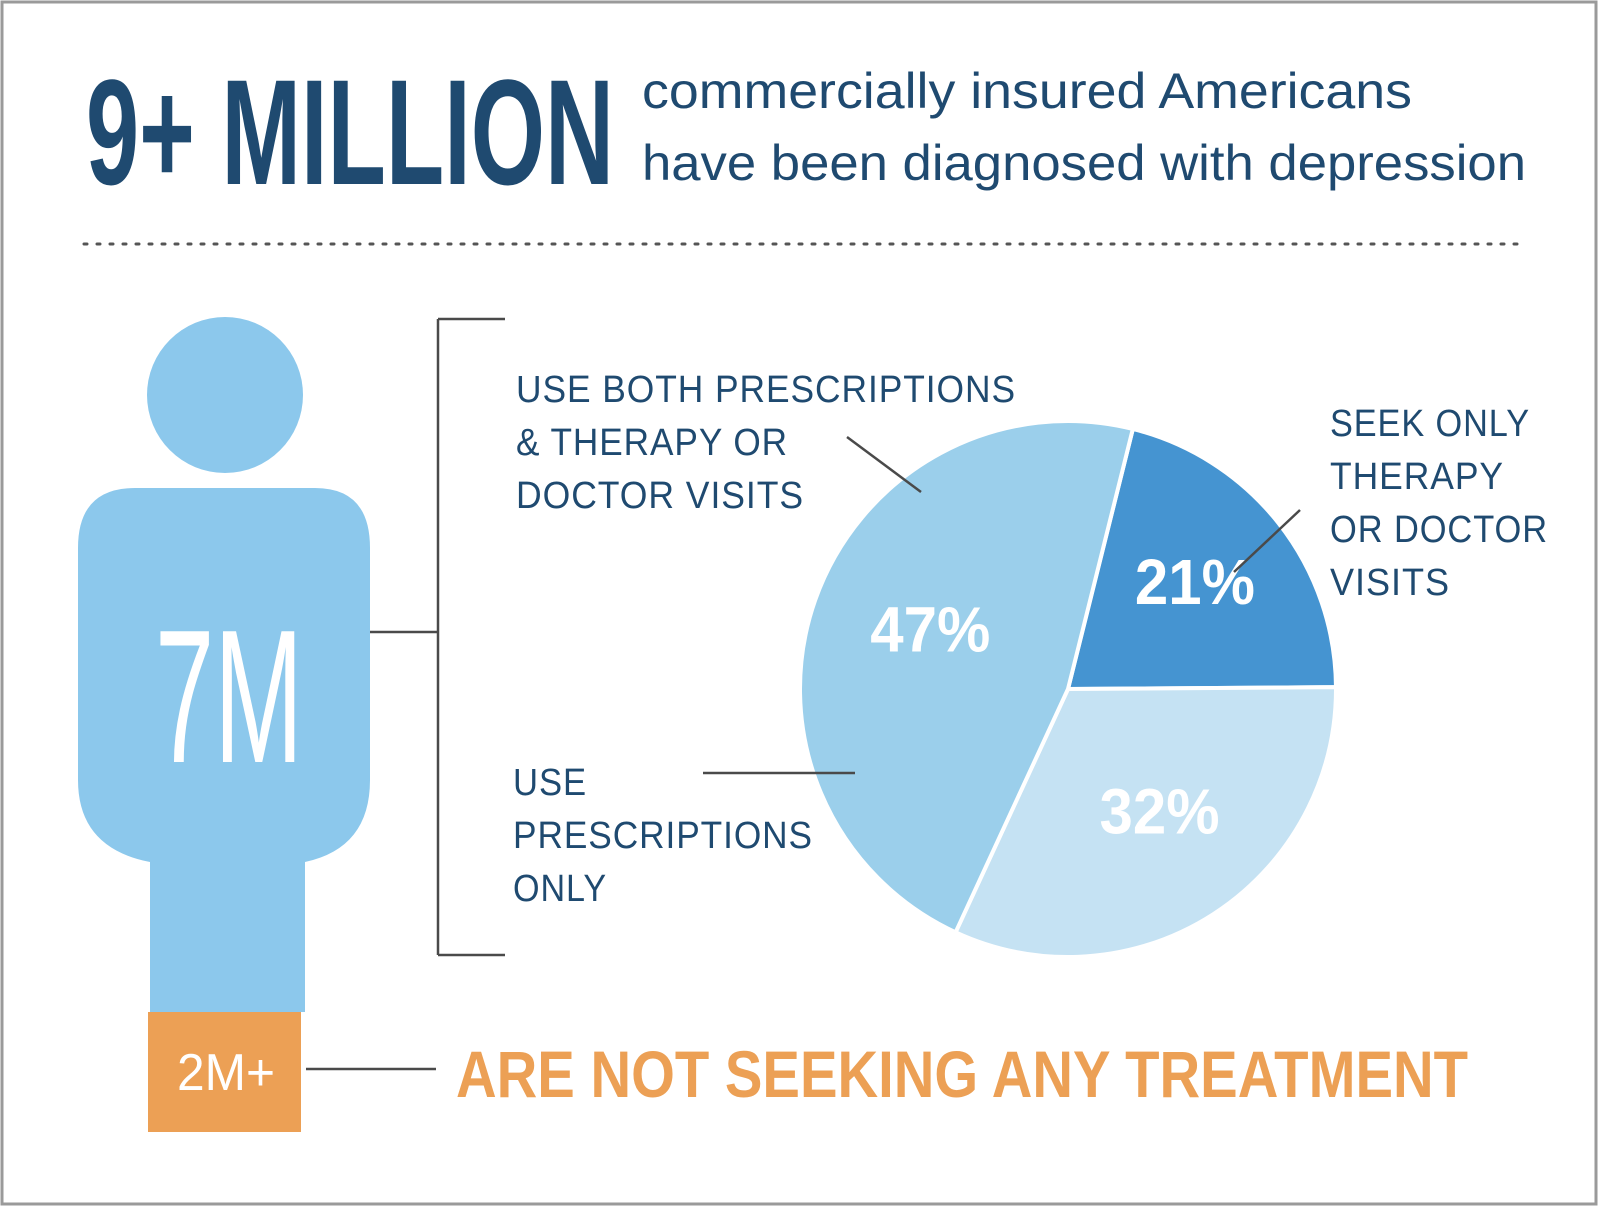 This screenshot has height=1206, width=1598. I want to click on person-feet-bar, so click(224, 1072).